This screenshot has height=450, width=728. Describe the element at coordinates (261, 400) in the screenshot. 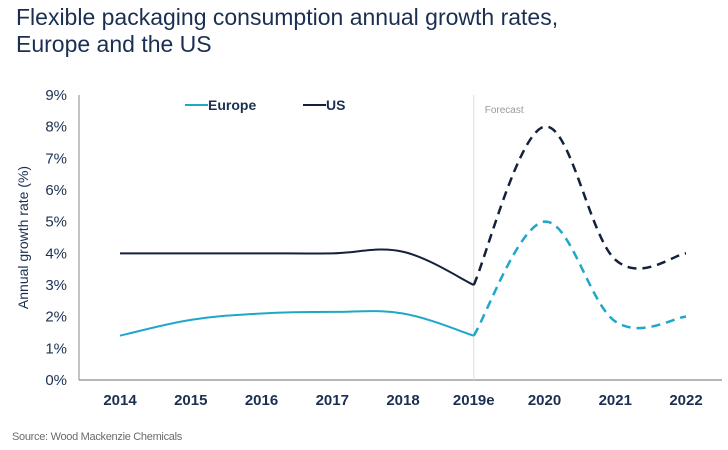

I see `x-tick-label: 2016` at that location.